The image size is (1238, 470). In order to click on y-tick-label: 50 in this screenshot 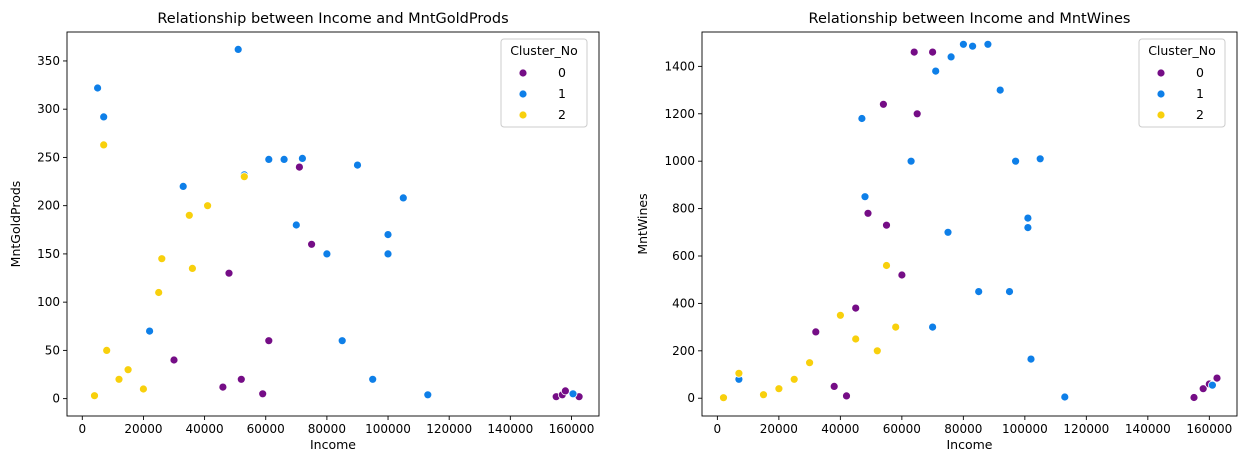, I will do `click(52, 350)`.